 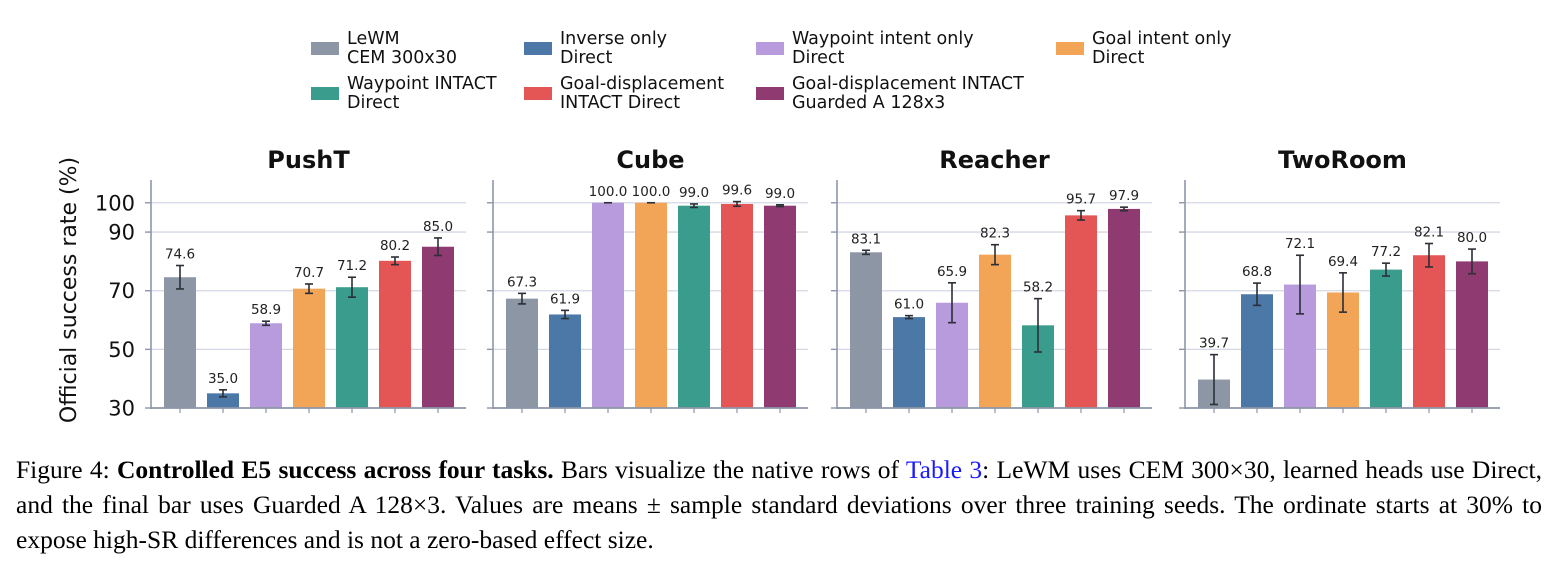 I want to click on data-label: 67.3, so click(x=522, y=282).